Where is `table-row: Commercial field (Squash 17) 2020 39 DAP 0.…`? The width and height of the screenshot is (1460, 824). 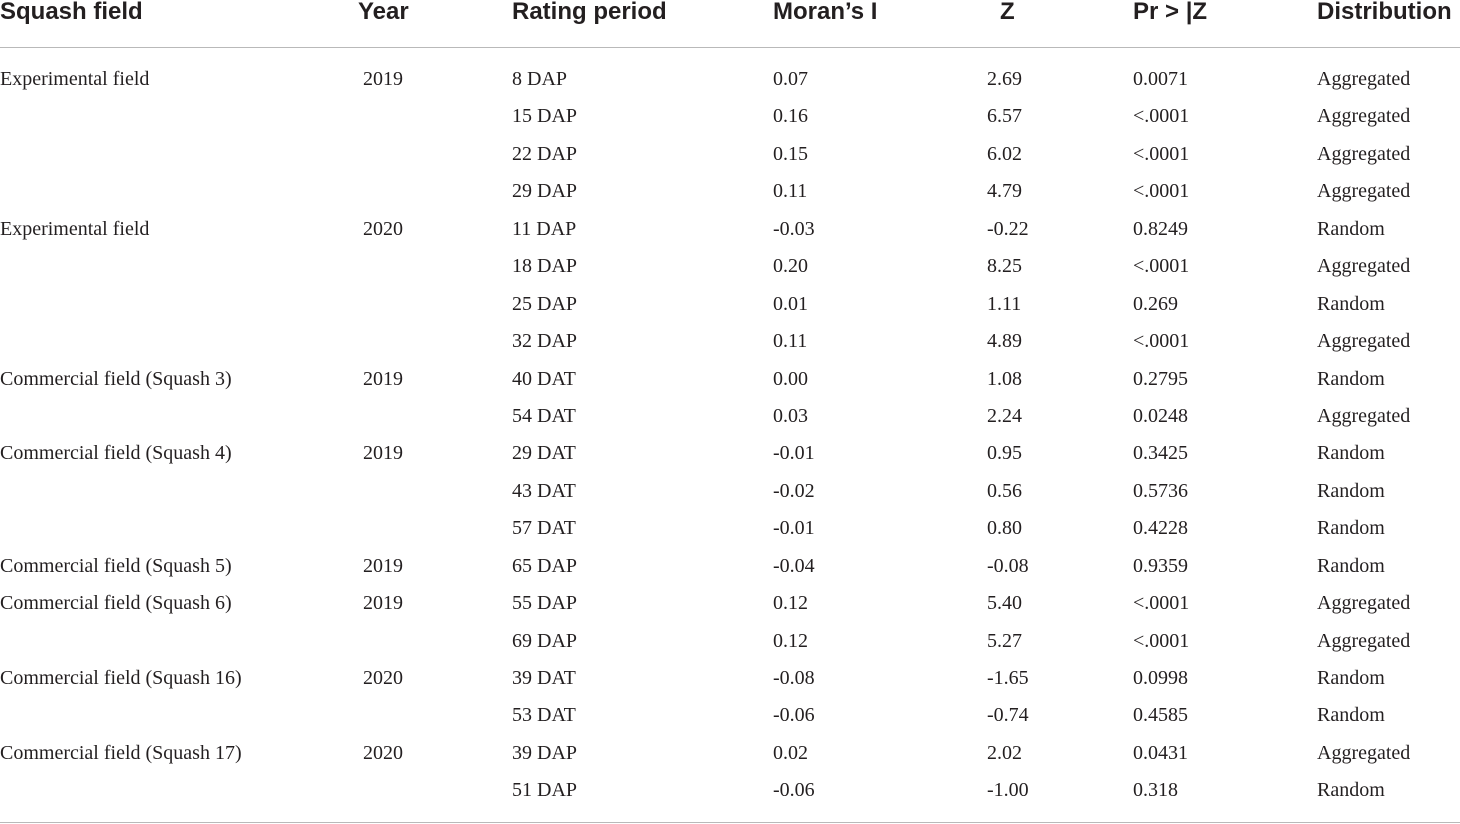
table-row: Commercial field (Squash 17) 2020 39 DAP 0.… is located at coordinates (730, 752).